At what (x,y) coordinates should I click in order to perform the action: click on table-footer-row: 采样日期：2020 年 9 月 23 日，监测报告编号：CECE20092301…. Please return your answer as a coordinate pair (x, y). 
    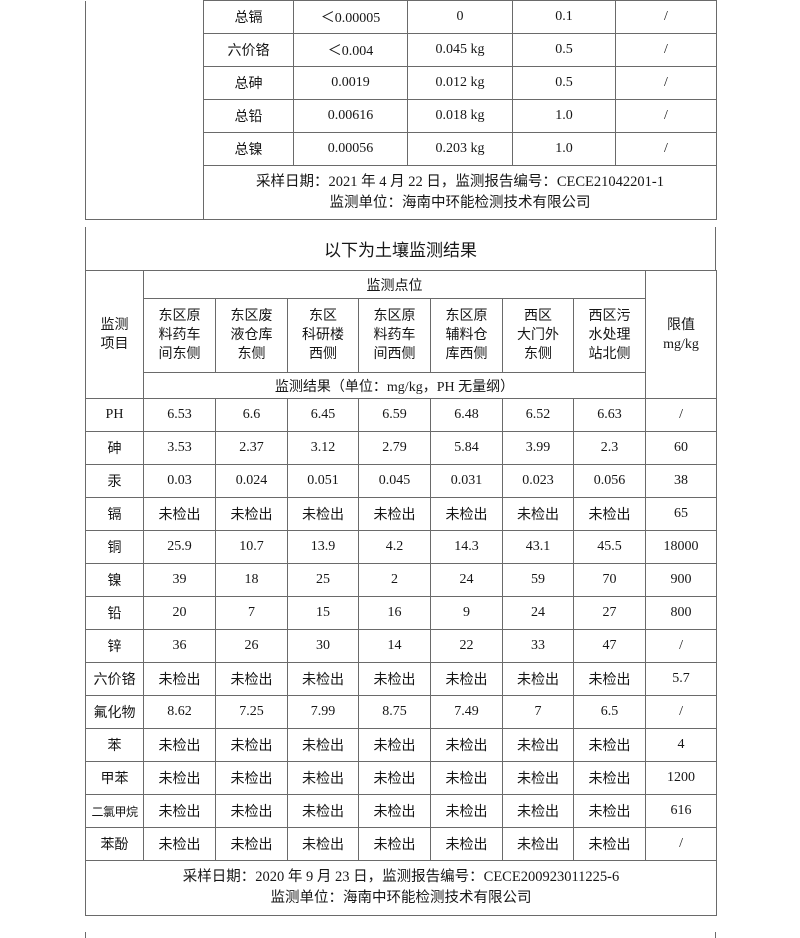
    Looking at the image, I should click on (401, 888).